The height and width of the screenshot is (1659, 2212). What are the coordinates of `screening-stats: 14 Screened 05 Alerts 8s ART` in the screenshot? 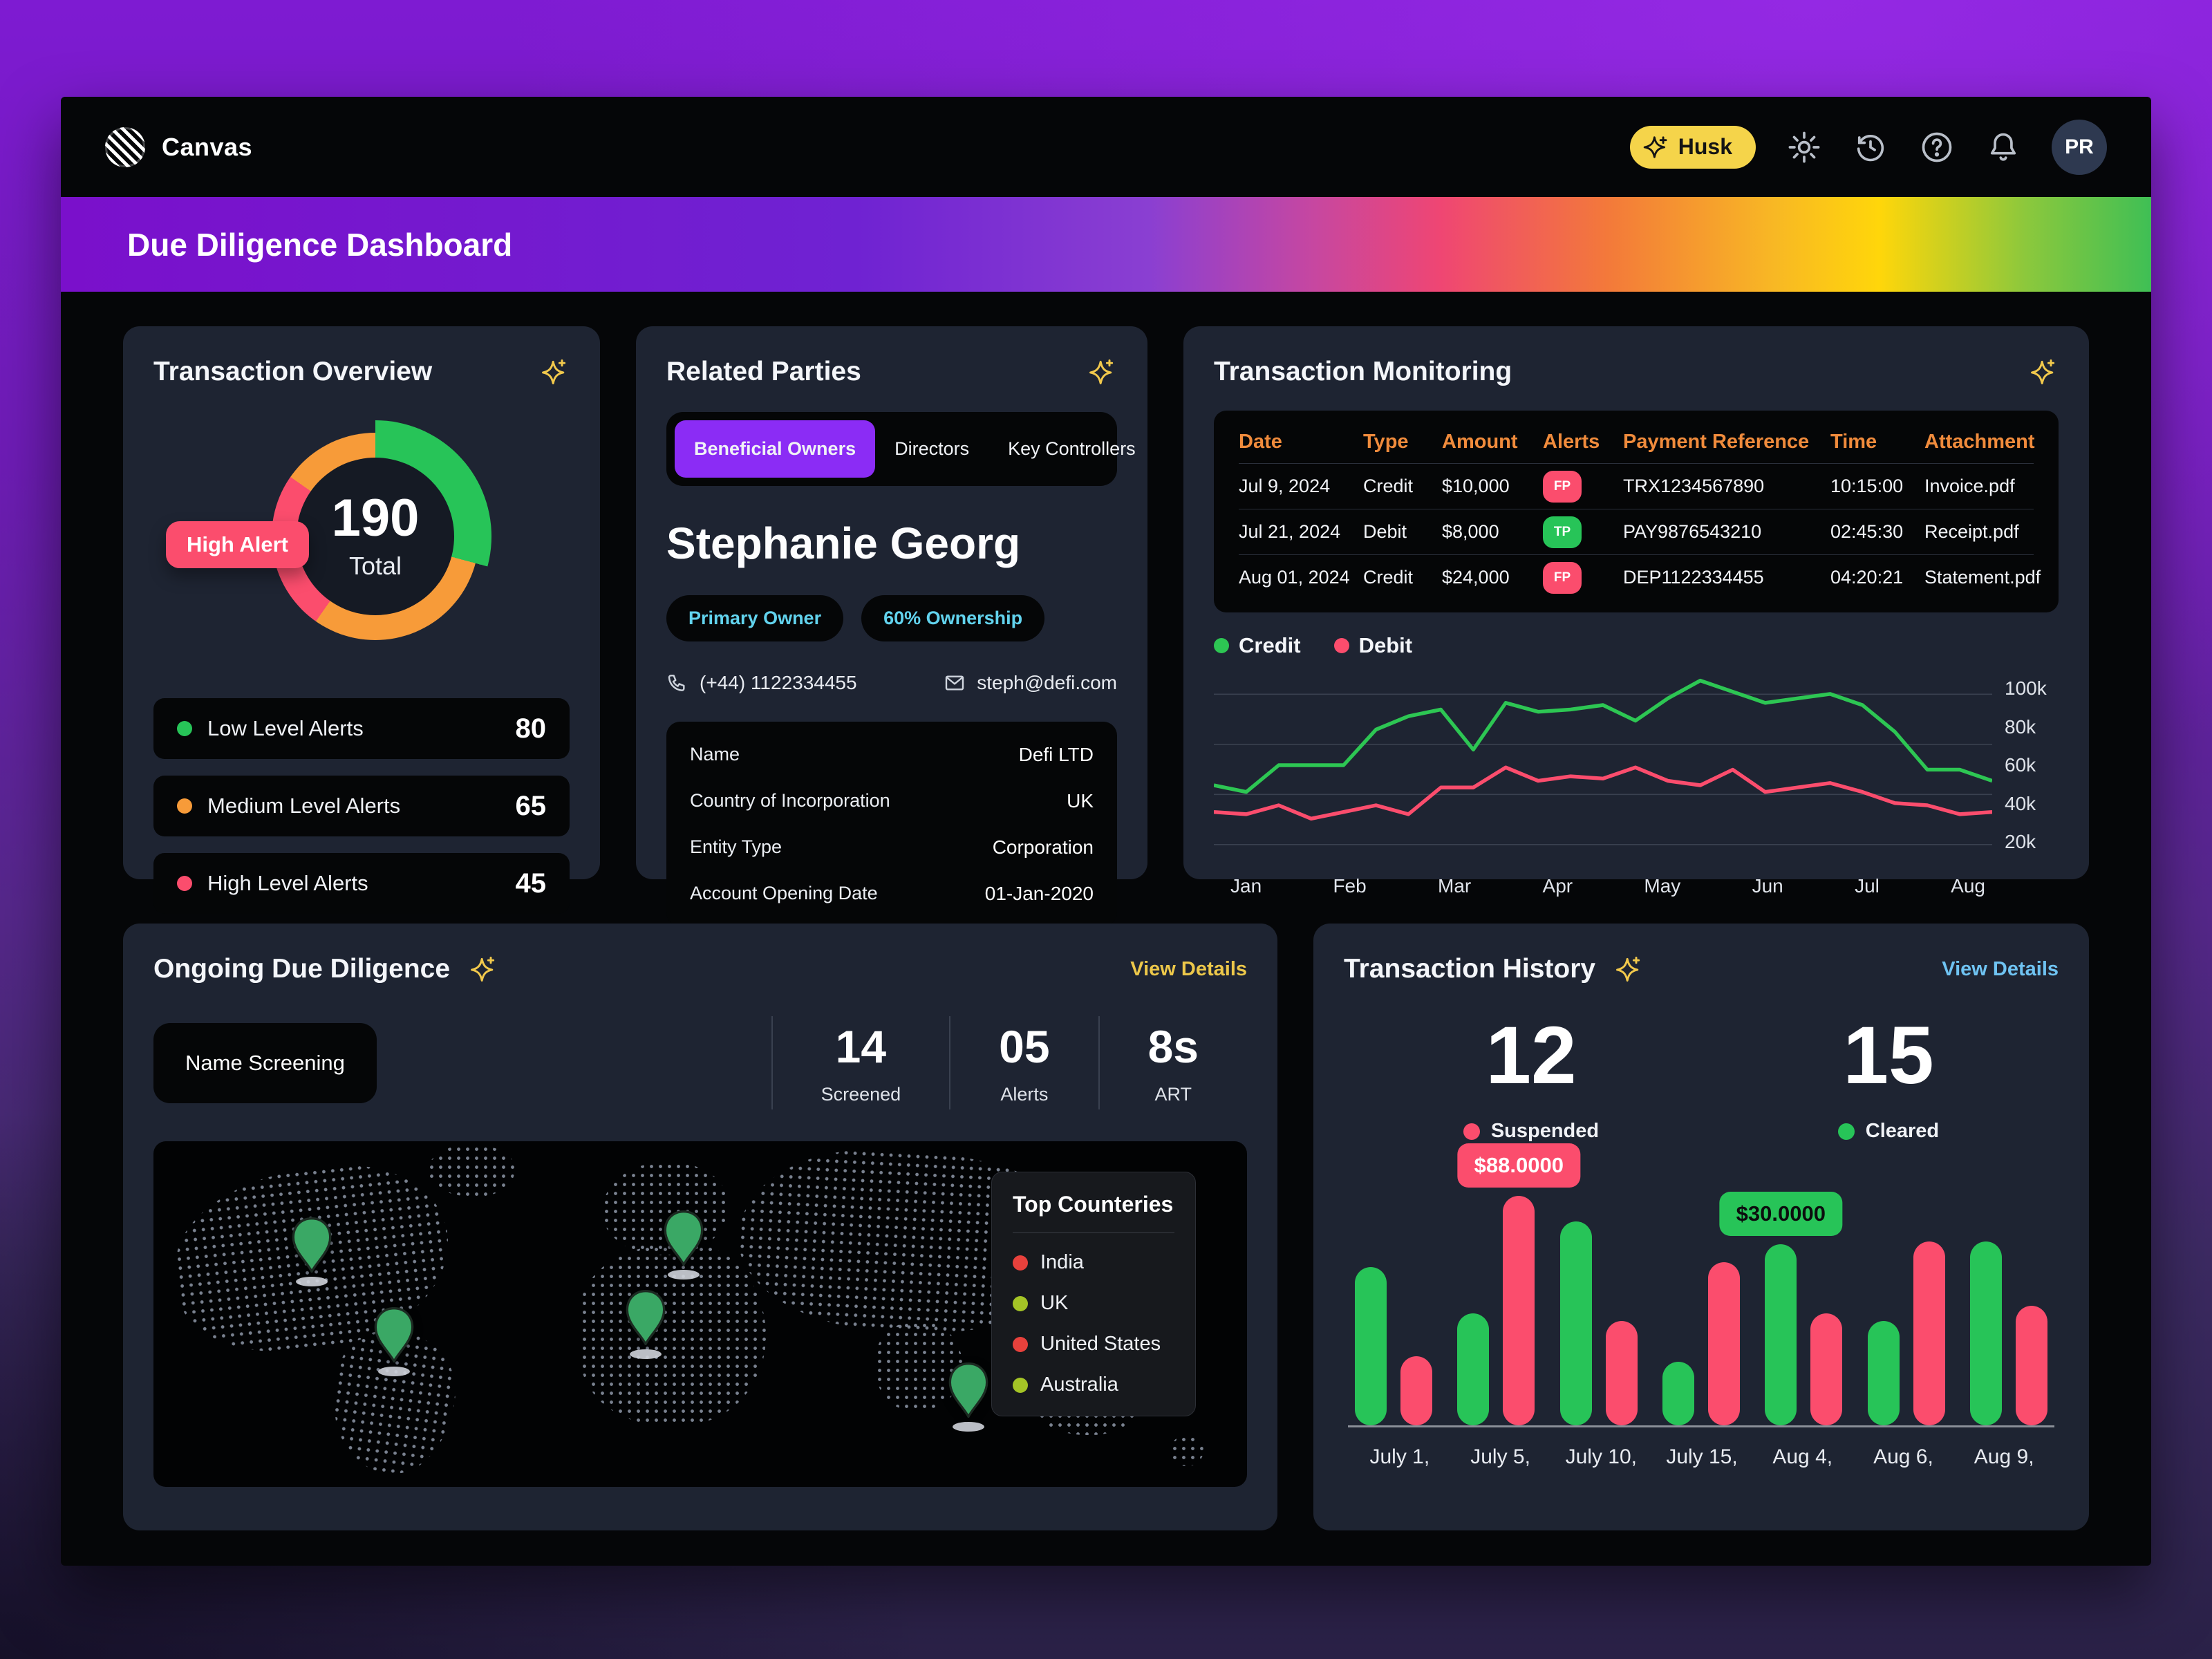 It's located at (1009, 1063).